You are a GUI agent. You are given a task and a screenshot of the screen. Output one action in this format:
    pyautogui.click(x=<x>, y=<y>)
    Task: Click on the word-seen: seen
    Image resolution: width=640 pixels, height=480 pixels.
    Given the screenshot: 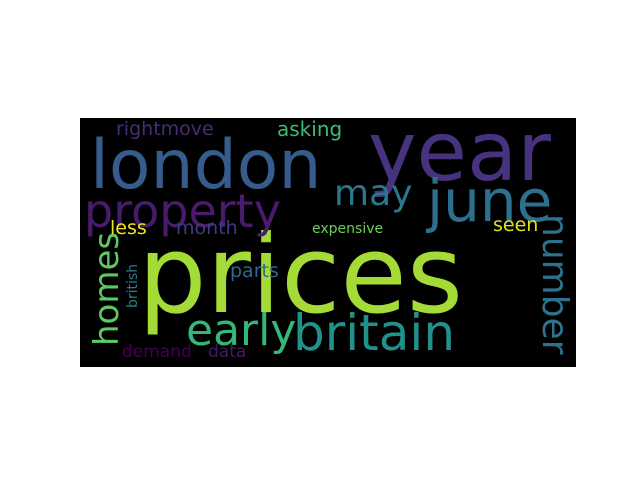 What is the action you would take?
    pyautogui.click(x=516, y=225)
    